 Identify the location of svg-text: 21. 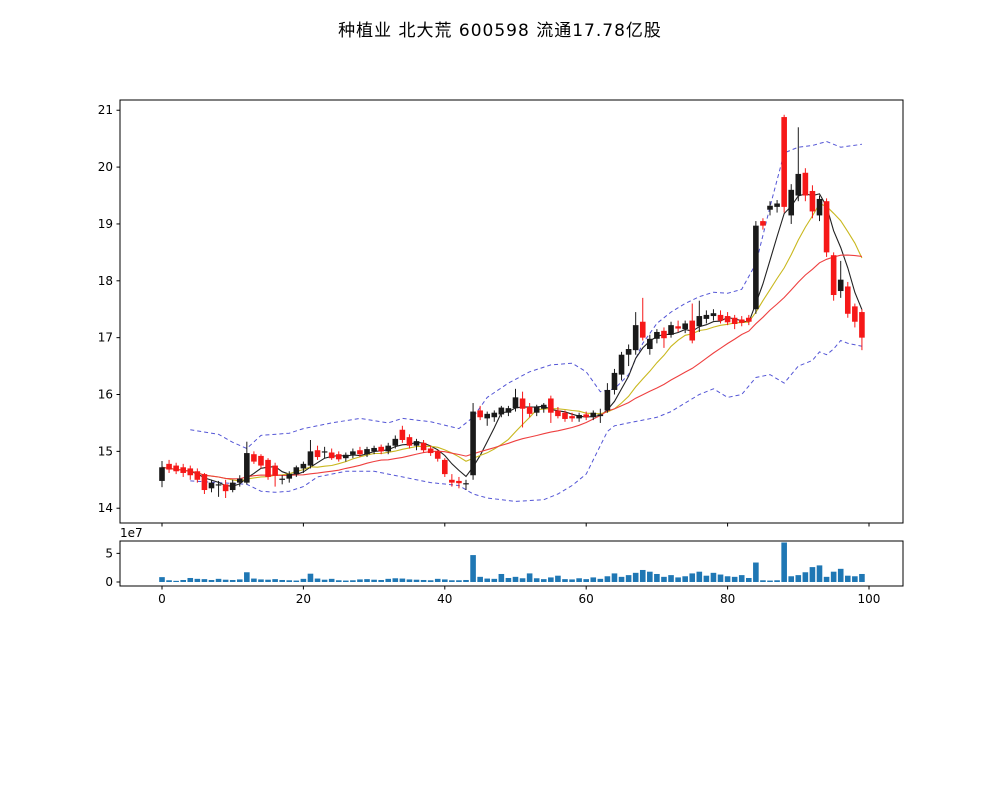
(105, 110).